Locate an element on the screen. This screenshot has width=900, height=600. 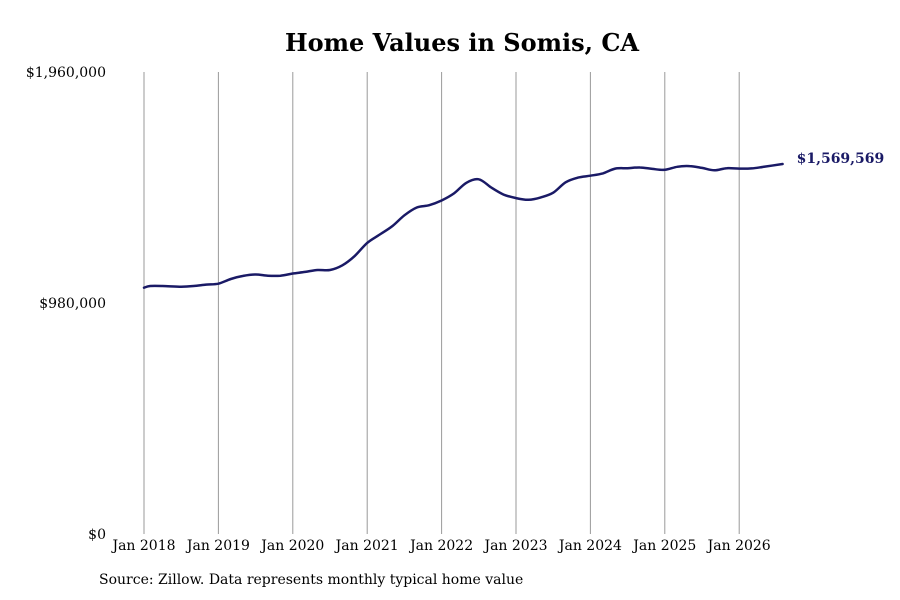
x-tick-label: Jan 2024 is located at coordinates (589, 546).